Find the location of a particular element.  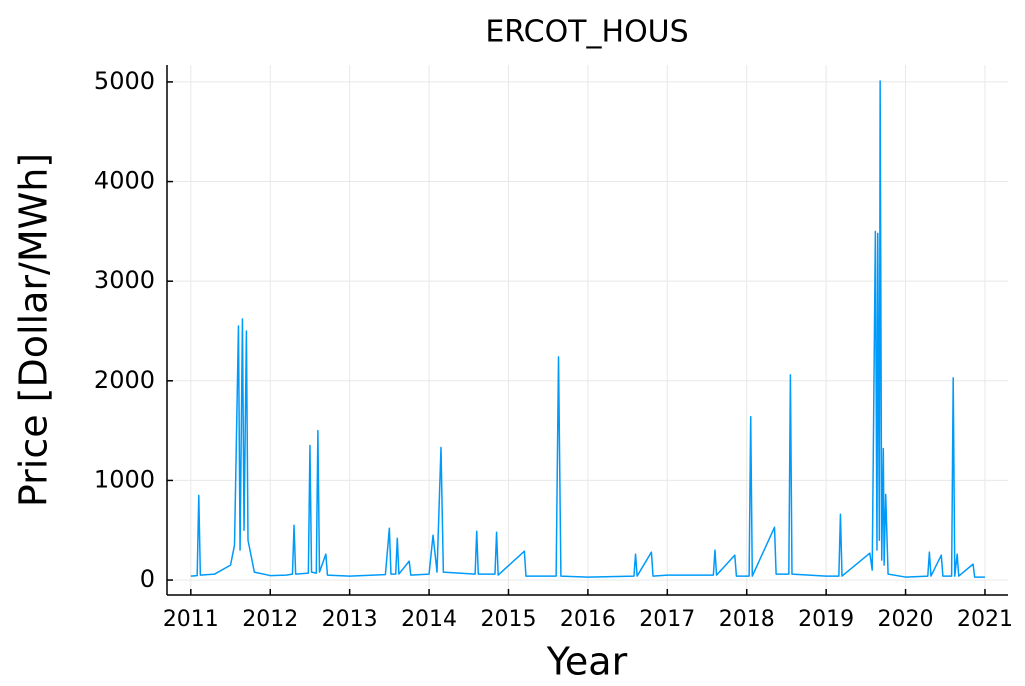

x-tick-label: 2013 is located at coordinates (350, 619).